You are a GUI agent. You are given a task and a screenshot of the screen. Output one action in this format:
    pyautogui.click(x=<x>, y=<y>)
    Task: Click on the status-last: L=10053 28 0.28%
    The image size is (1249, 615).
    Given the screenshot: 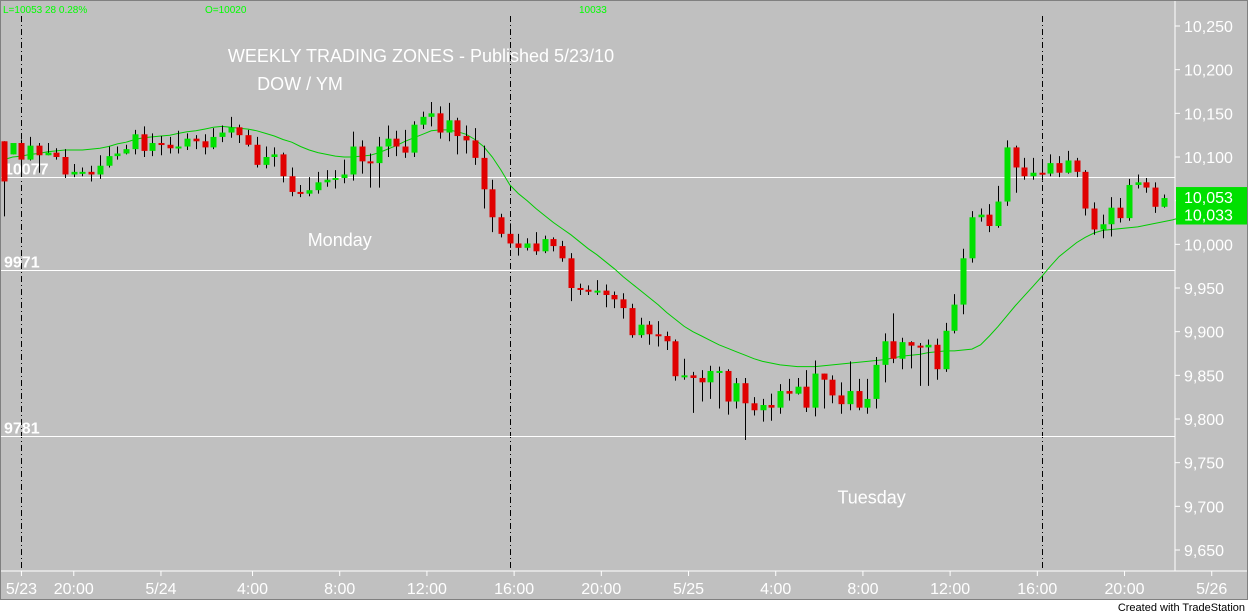 What is the action you would take?
    pyautogui.click(x=45, y=10)
    